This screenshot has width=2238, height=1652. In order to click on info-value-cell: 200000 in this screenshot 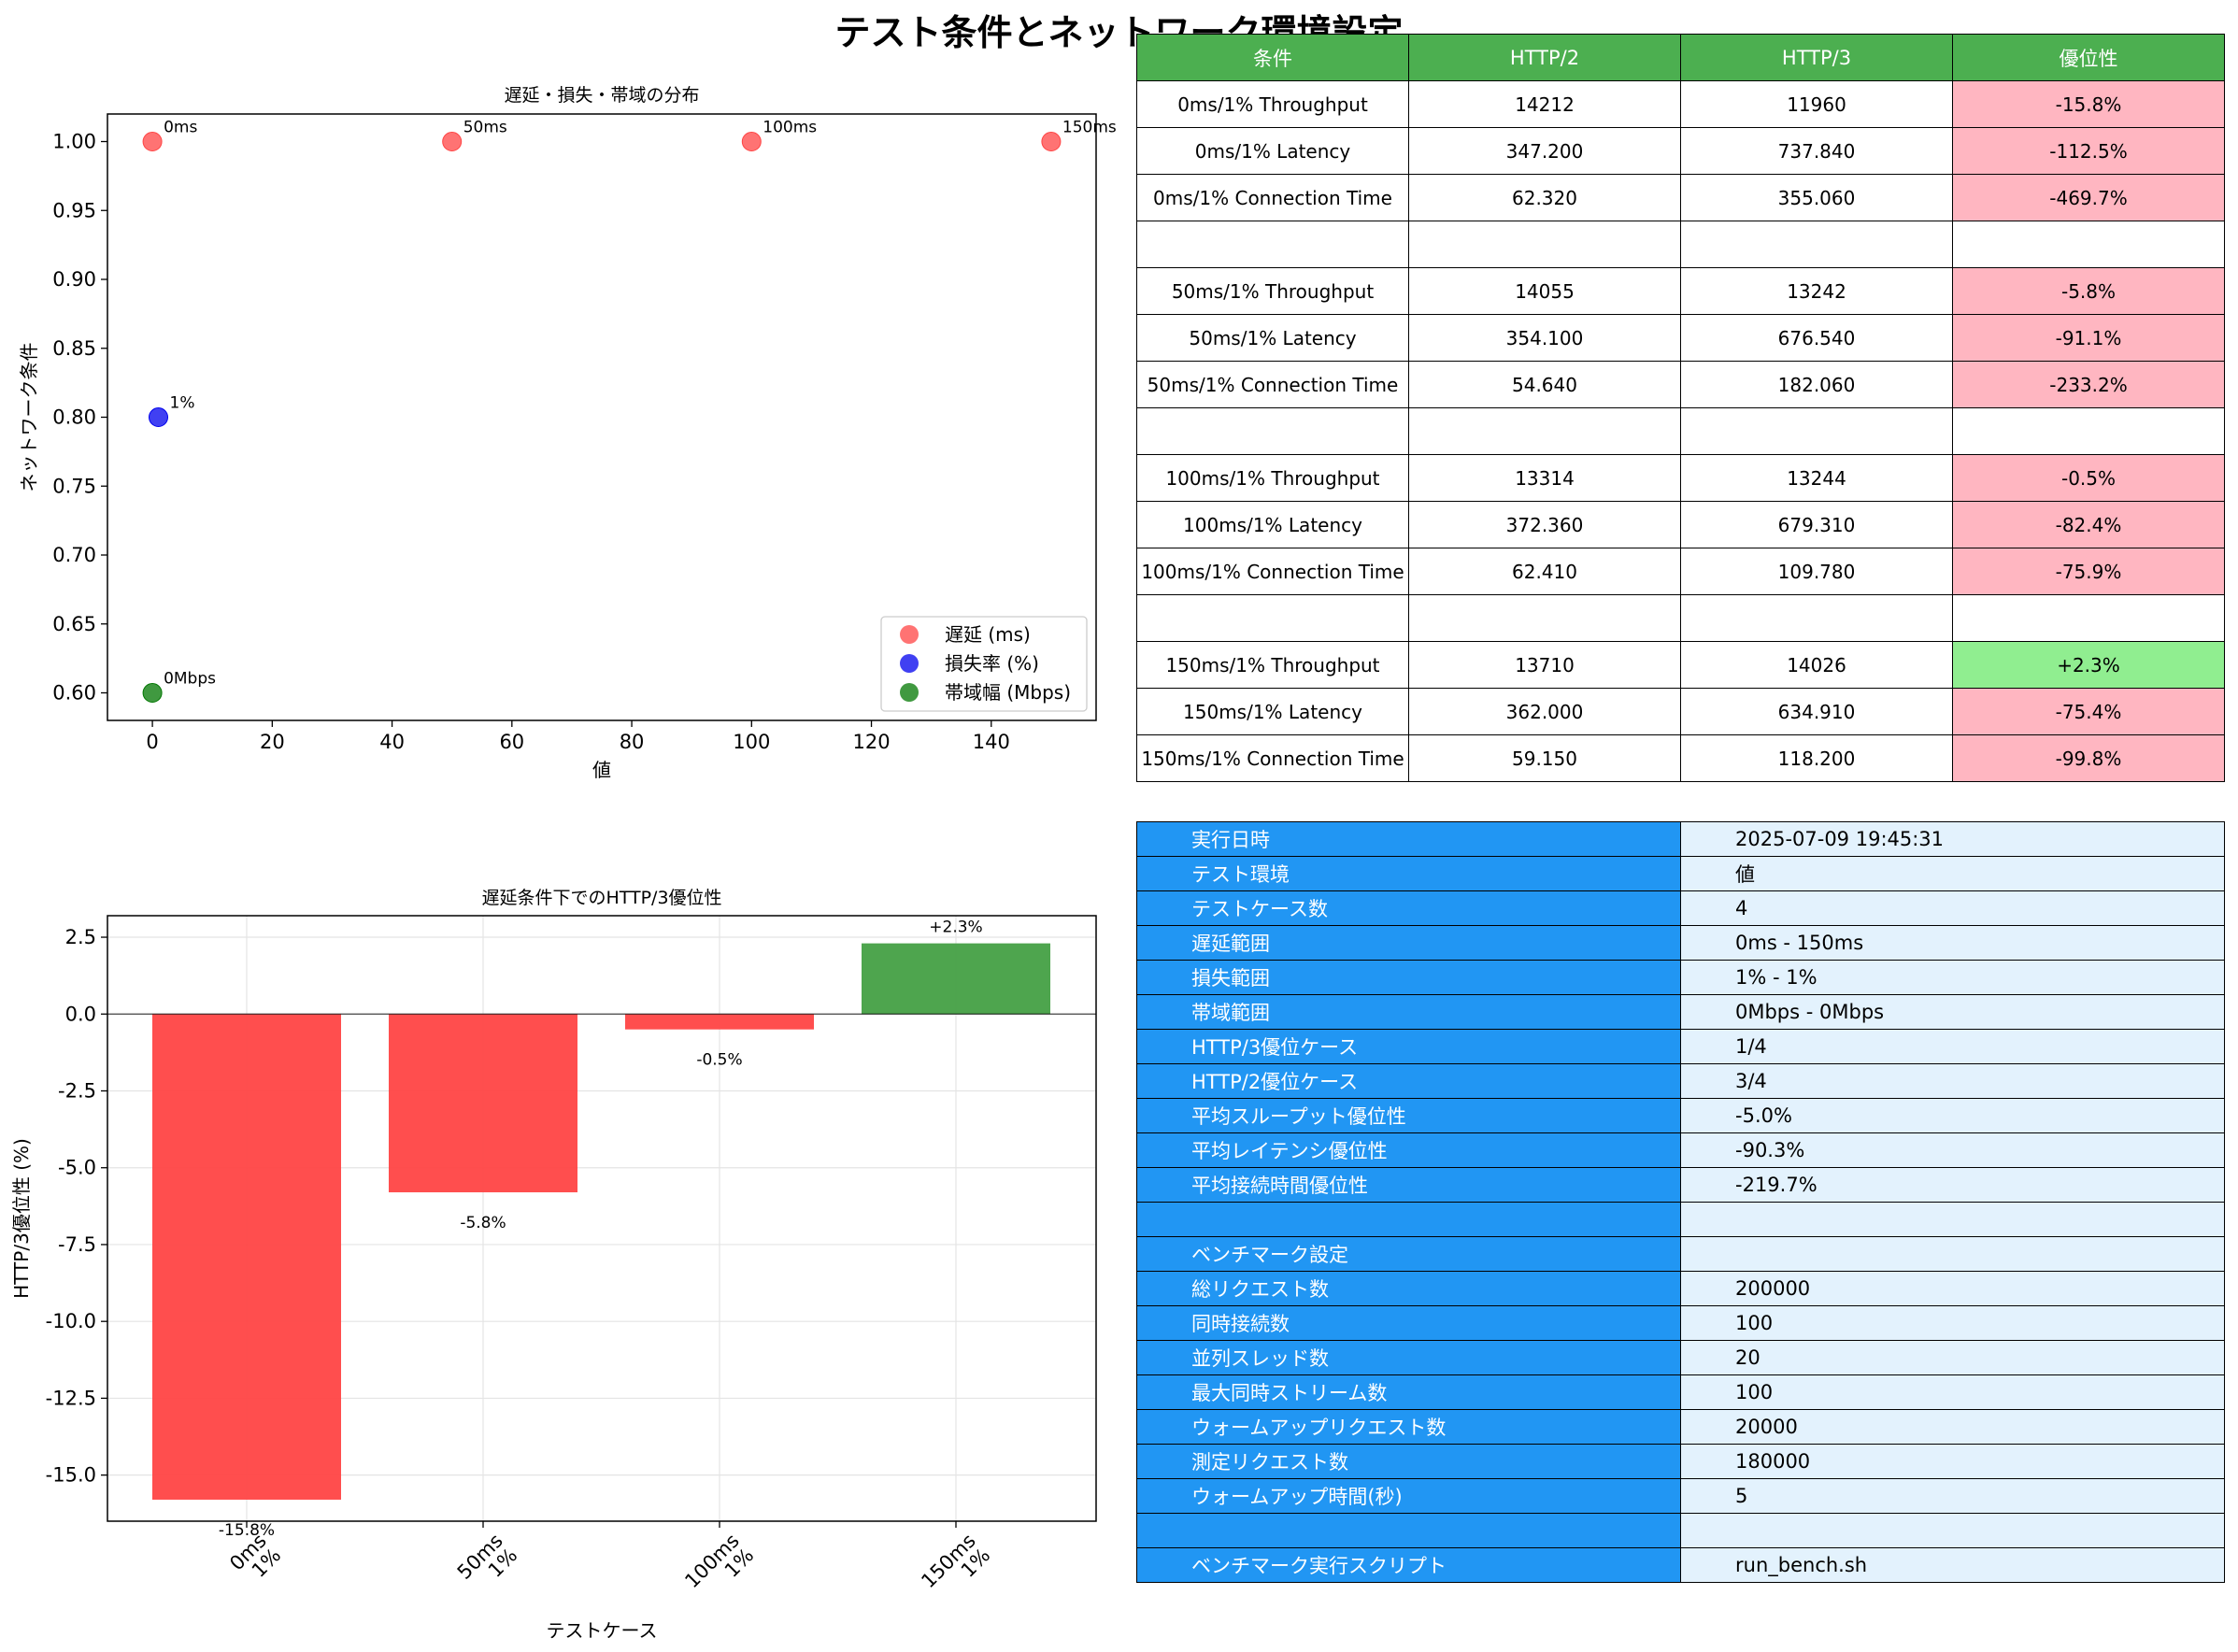, I will do `click(1952, 1288)`.